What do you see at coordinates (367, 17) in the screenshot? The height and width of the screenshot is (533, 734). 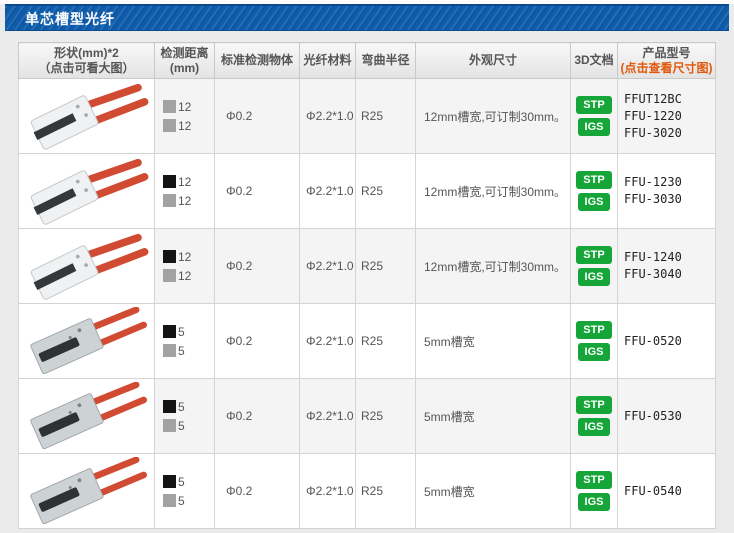 I see `section-title-bar: 单芯槽型光纤` at bounding box center [367, 17].